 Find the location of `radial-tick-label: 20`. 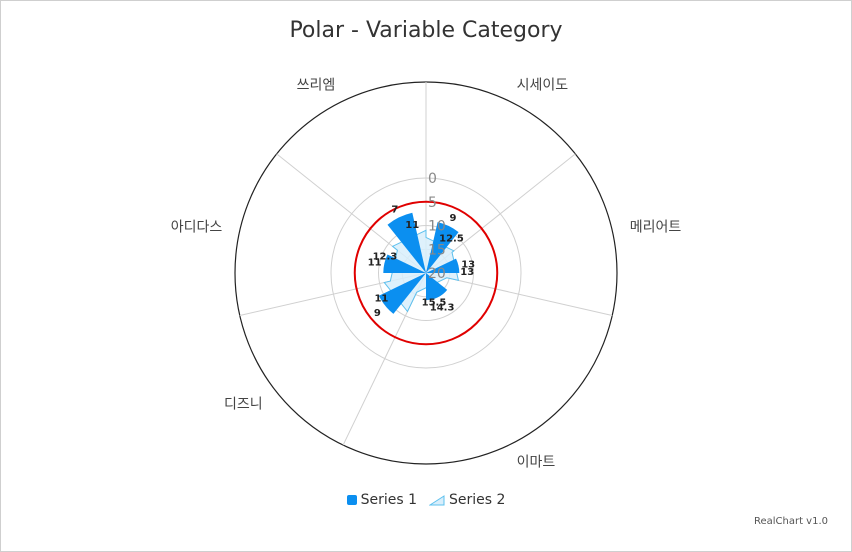

radial-tick-label: 20 is located at coordinates (437, 274).